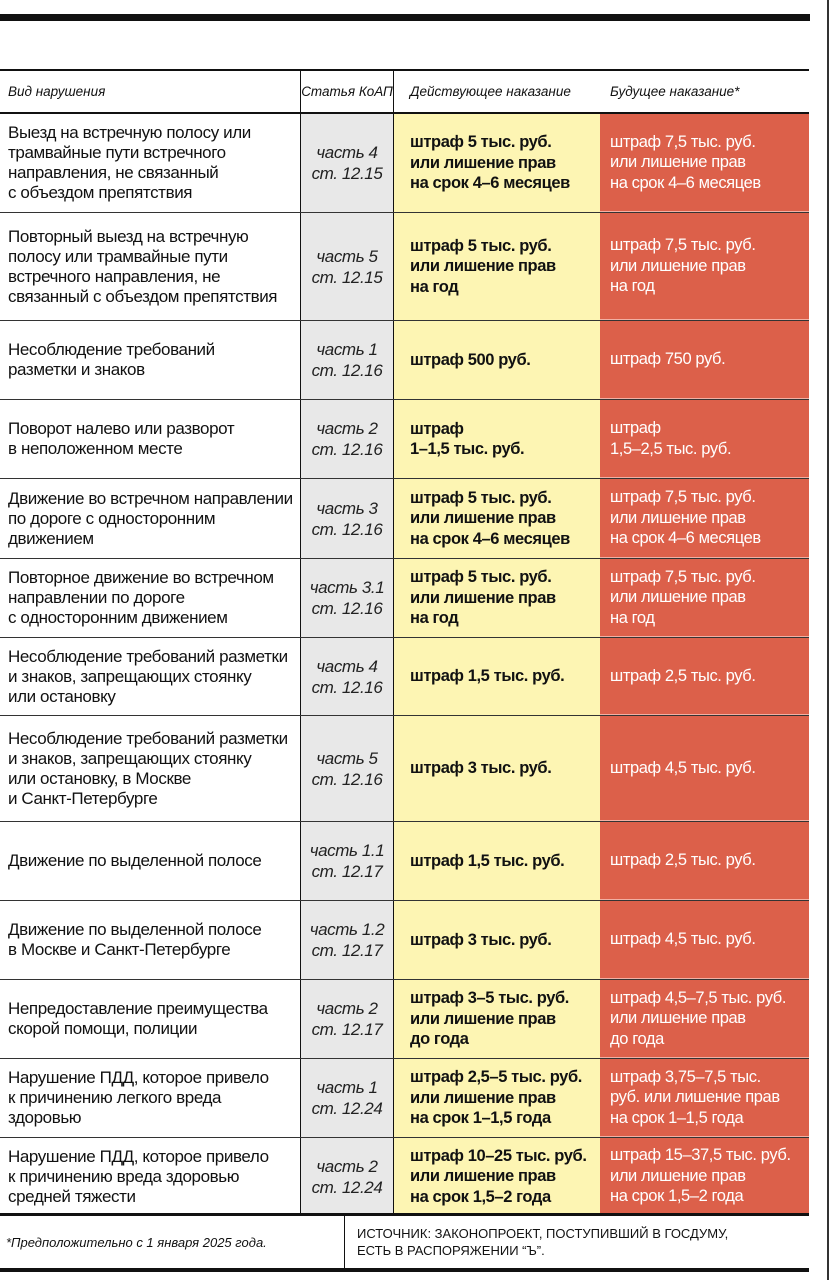 The image size is (830, 1280). What do you see at coordinates (172, 1242) in the screenshot?
I see `footnote: *Предположительно с 1 января 2025 года.` at bounding box center [172, 1242].